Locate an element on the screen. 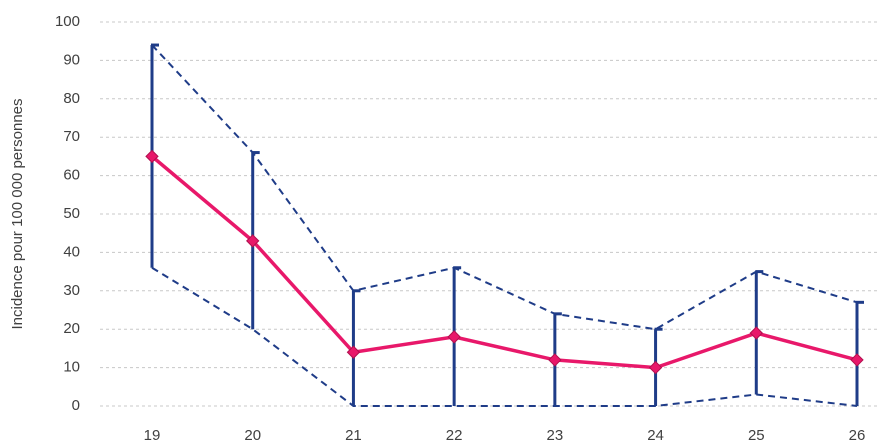 The height and width of the screenshot is (446, 896). x-tick-label: 26 is located at coordinates (857, 435).